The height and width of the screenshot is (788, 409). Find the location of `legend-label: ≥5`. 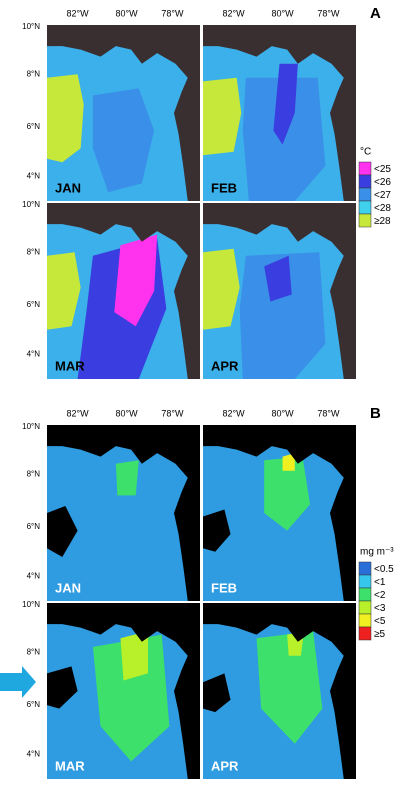

legend-label: ≥5 is located at coordinates (379, 634).